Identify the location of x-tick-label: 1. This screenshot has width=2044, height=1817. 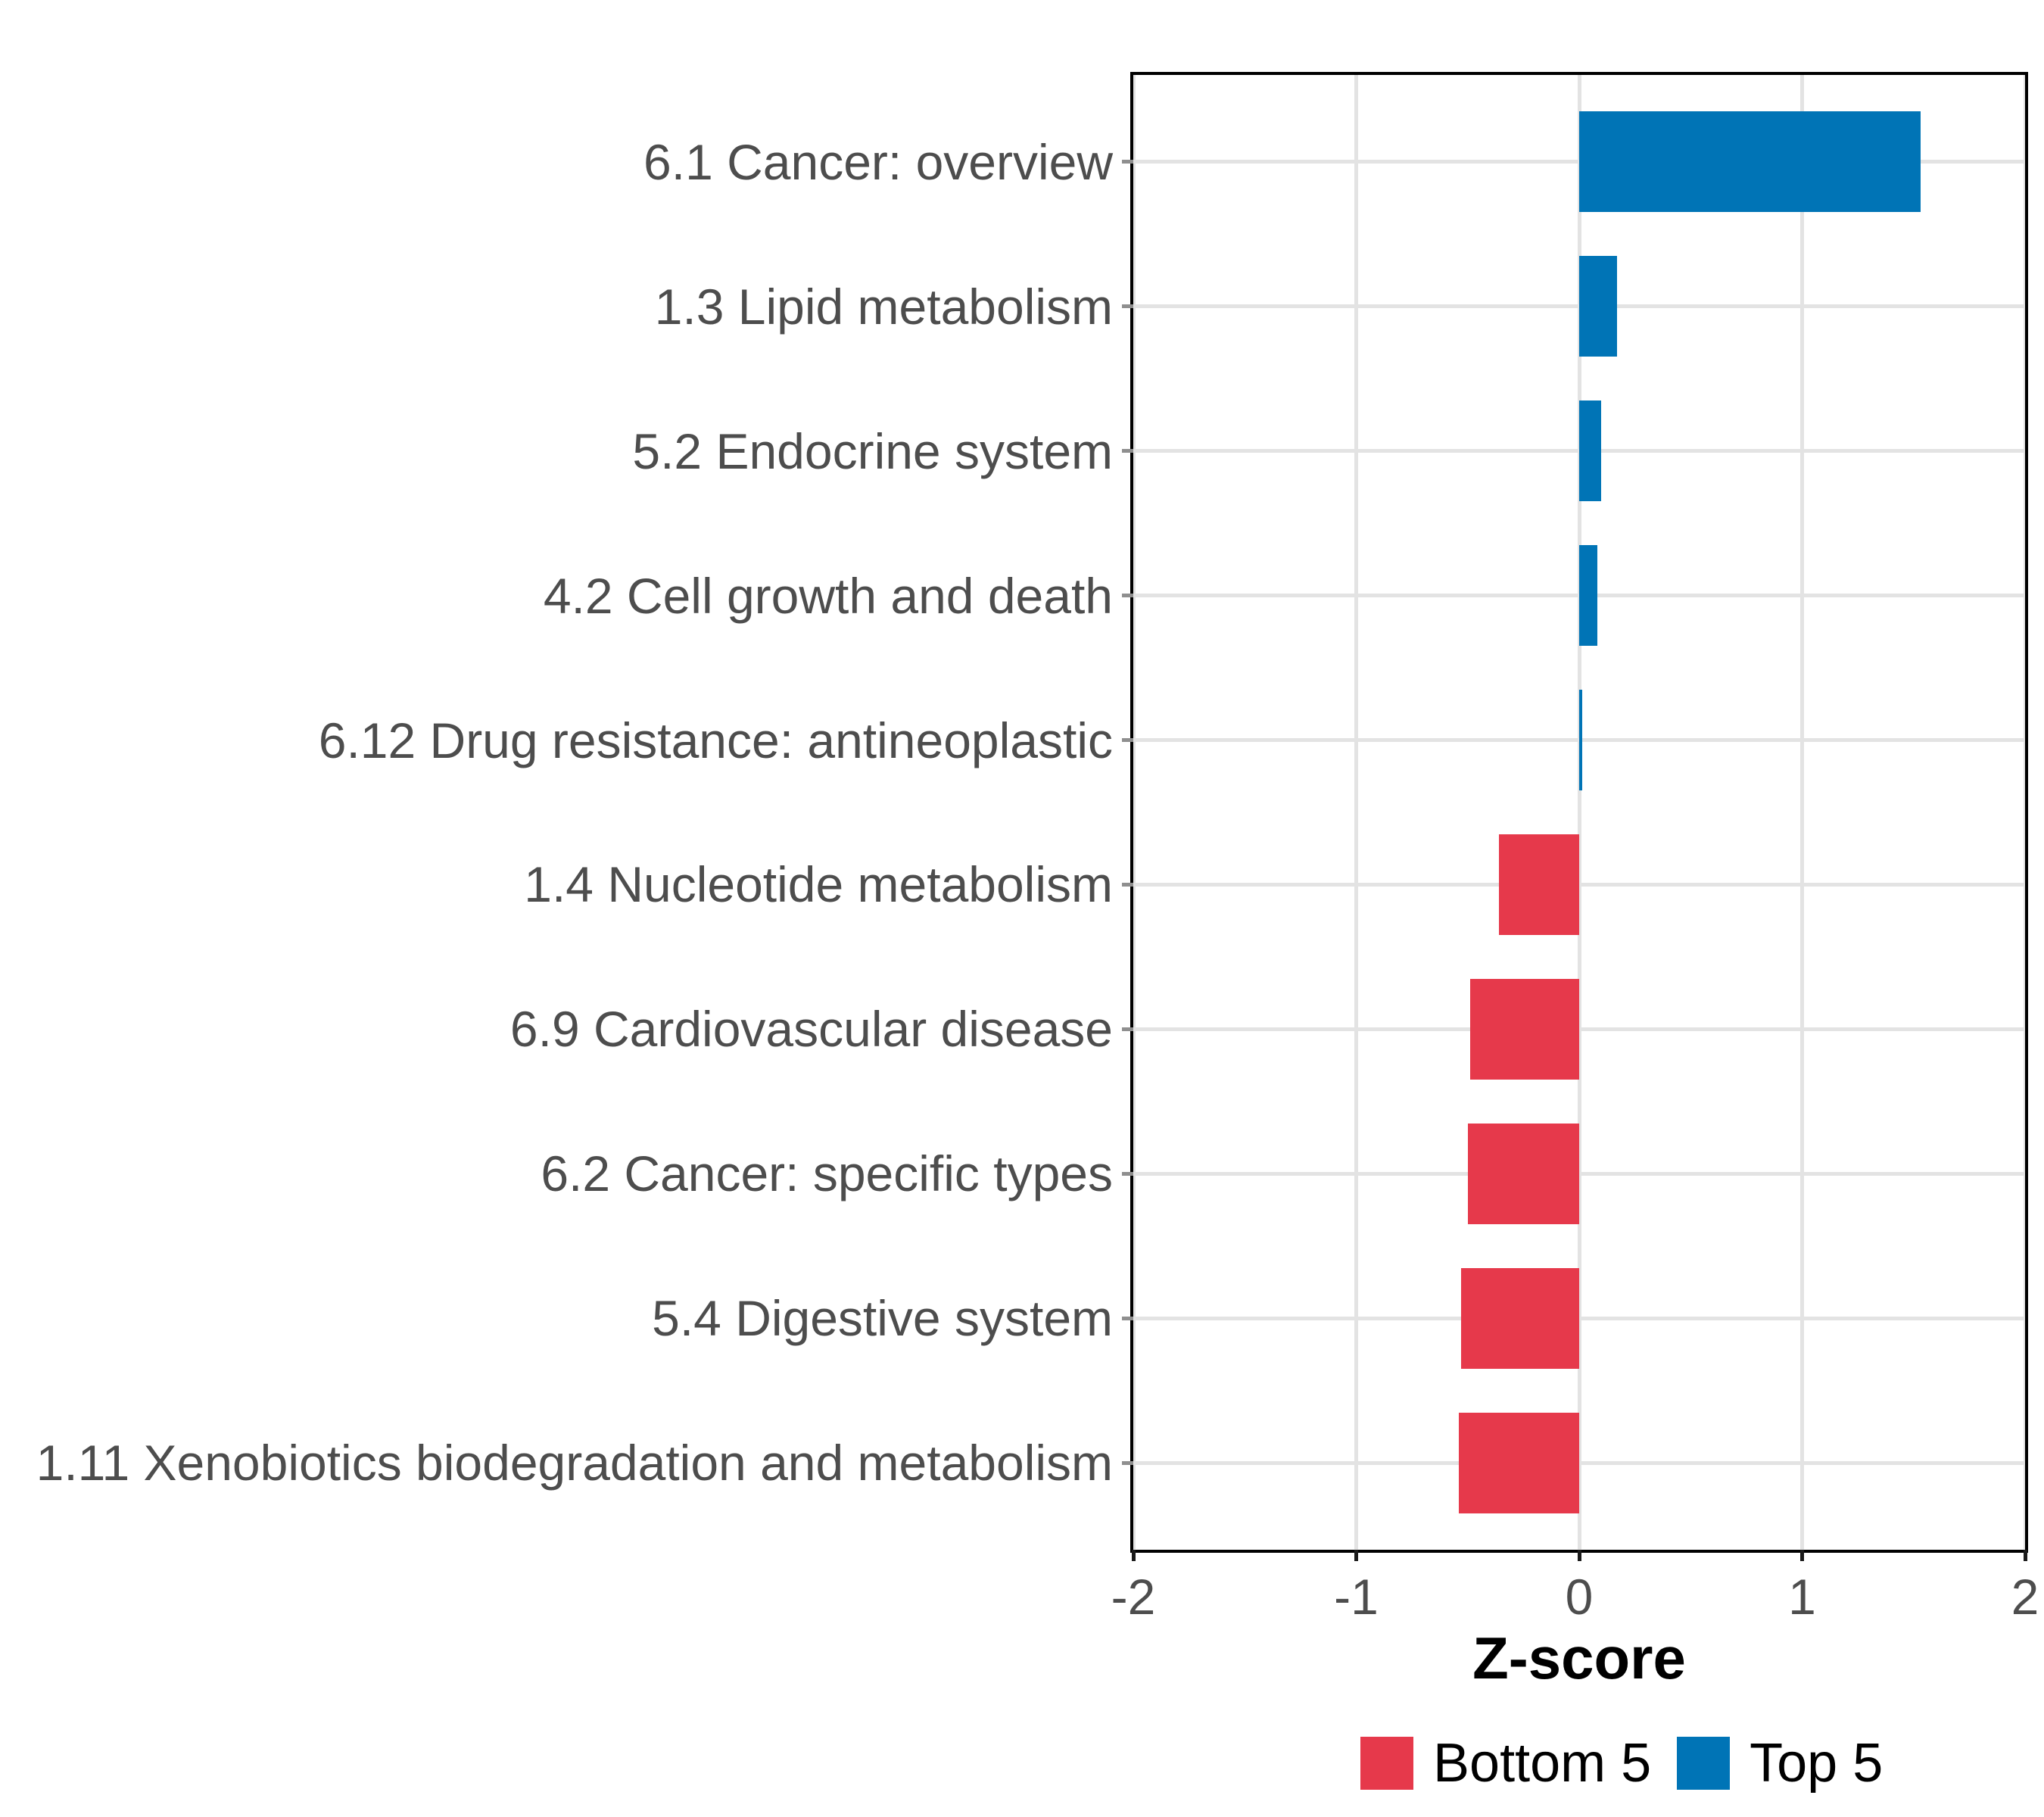
(1802, 1597).